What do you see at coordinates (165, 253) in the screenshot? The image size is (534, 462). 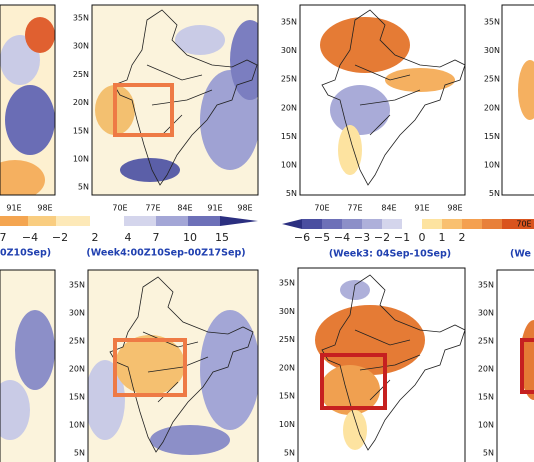 I see `caption: (Week4:00Z10Sep-00Z17Sep)` at bounding box center [165, 253].